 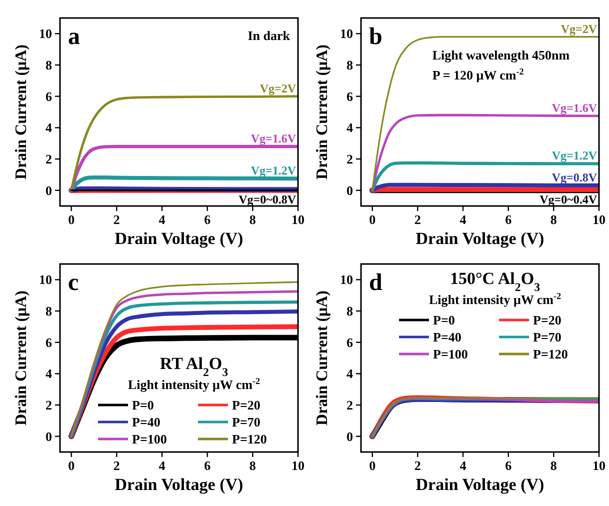 What do you see at coordinates (194, 366) in the screenshot?
I see `annotation: RT Al$_{2}$O$_{3}$` at bounding box center [194, 366].